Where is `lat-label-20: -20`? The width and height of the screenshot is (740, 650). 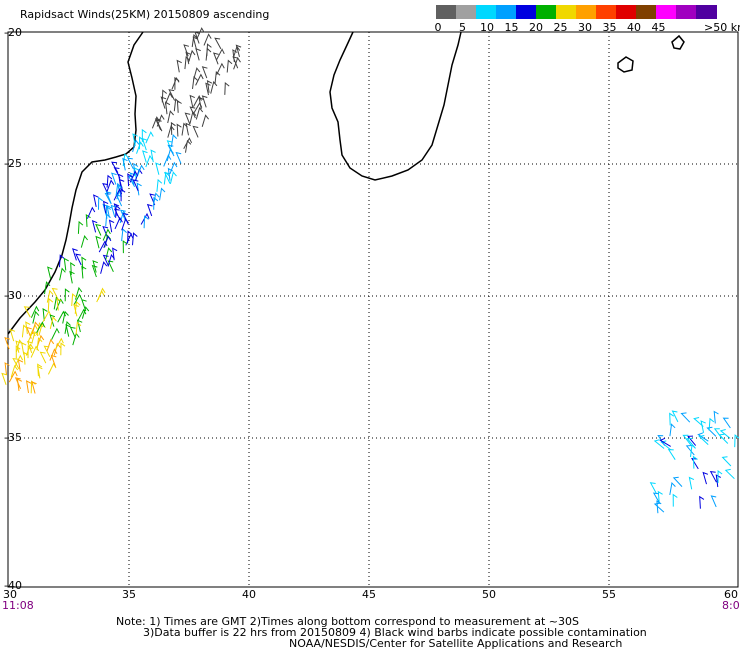 lat-label-20: -20 is located at coordinates (13, 32).